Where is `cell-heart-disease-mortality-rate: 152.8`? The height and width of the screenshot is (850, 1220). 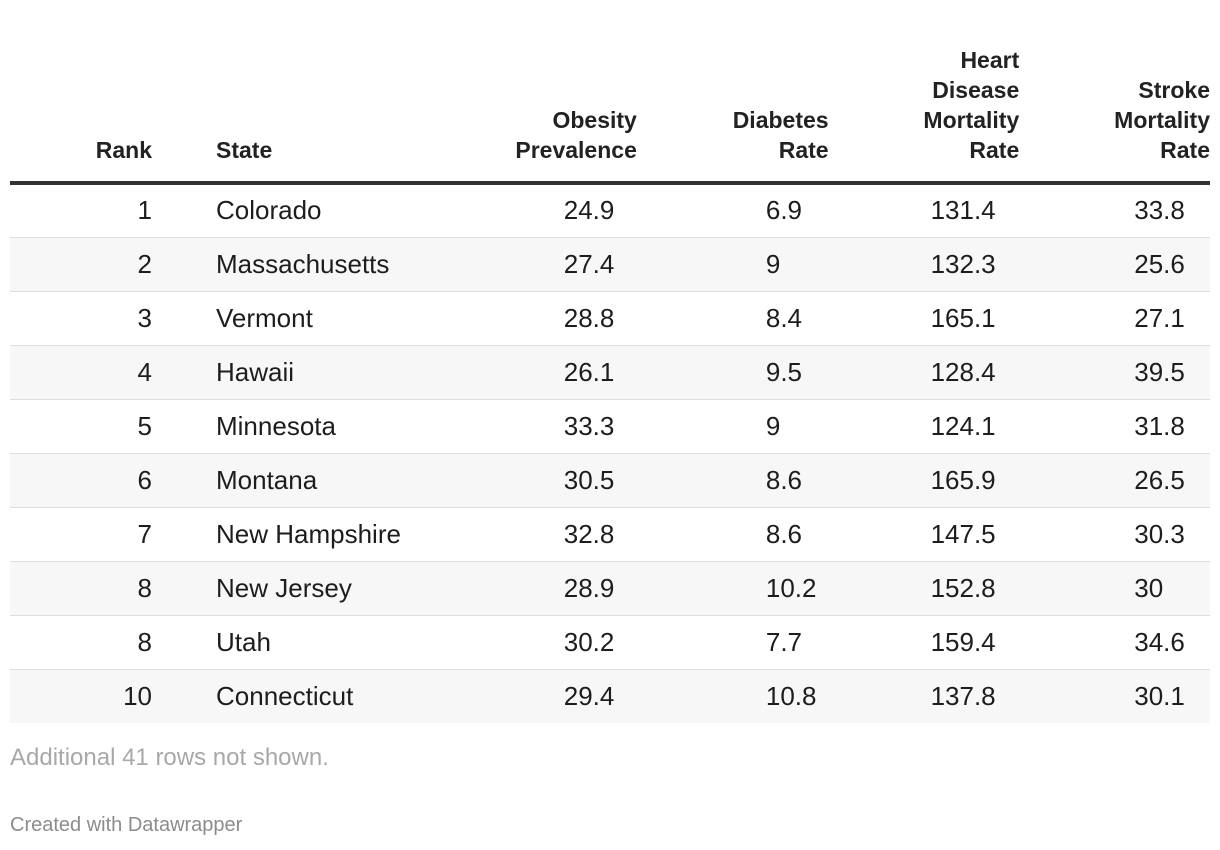
cell-heart-disease-mortality-rate: 152.8 is located at coordinates (924, 588).